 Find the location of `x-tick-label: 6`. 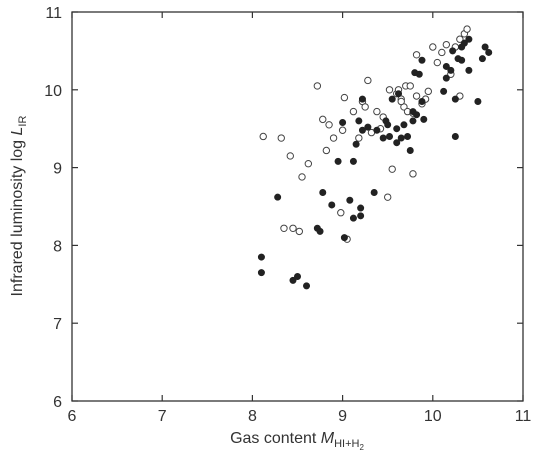

x-tick-label: 6 is located at coordinates (72, 416).